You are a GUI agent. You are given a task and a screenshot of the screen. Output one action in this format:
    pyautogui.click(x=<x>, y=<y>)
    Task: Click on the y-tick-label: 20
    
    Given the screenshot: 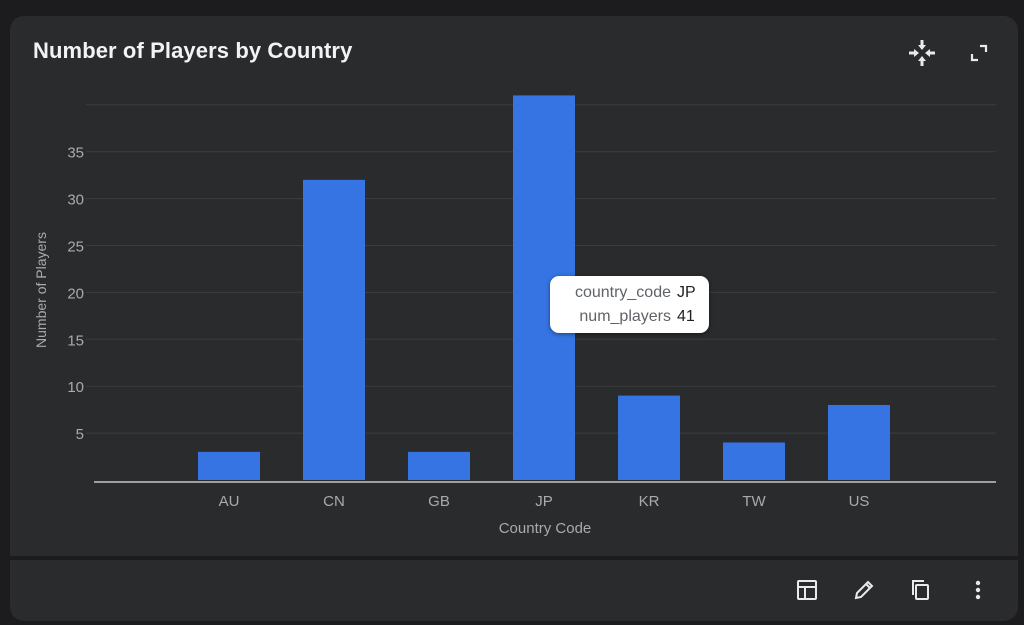 What is the action you would take?
    pyautogui.click(x=75, y=293)
    